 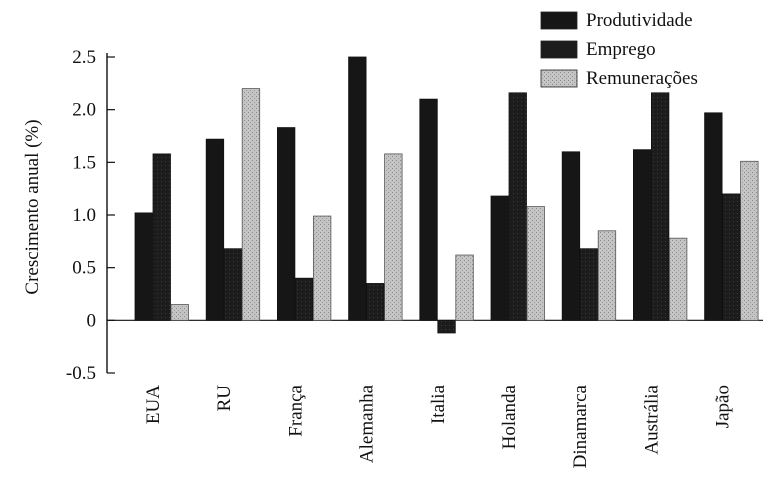 I want to click on x-tick-label: Holanda, so click(x=509, y=416).